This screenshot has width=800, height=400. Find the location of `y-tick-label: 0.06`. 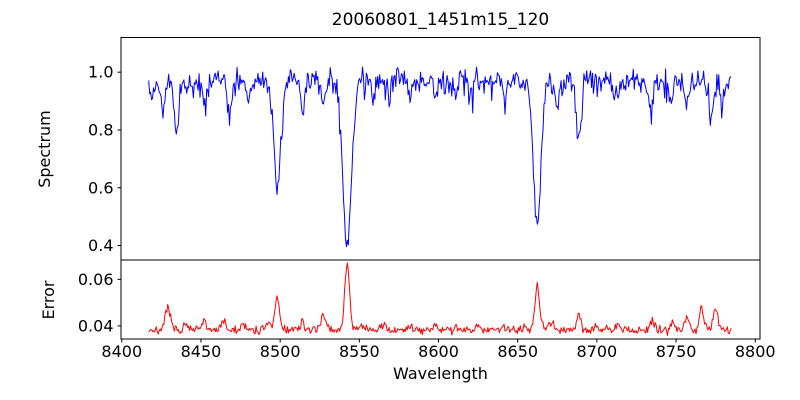

y-tick-label: 0.06 is located at coordinates (96, 279).